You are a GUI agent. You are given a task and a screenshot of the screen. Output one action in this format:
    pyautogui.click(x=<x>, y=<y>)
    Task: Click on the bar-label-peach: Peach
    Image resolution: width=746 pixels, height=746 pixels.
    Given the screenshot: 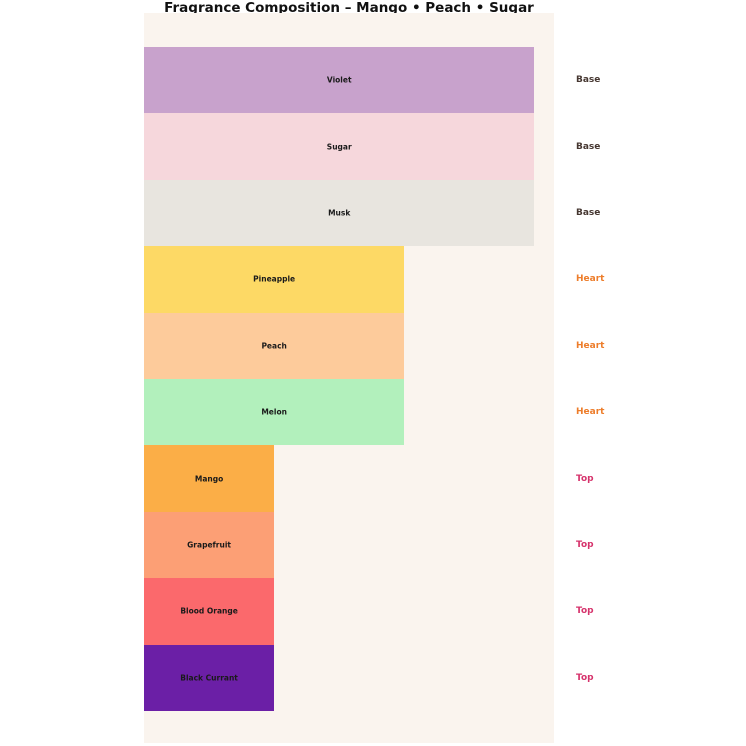 What is the action you would take?
    pyautogui.click(x=274, y=346)
    